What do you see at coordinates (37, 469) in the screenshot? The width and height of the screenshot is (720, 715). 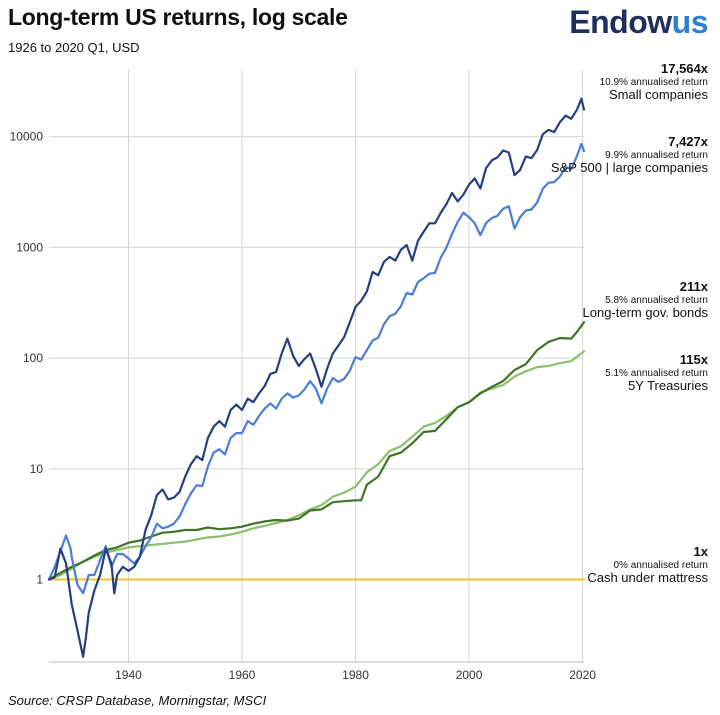 I see `y-tick-label: 10` at bounding box center [37, 469].